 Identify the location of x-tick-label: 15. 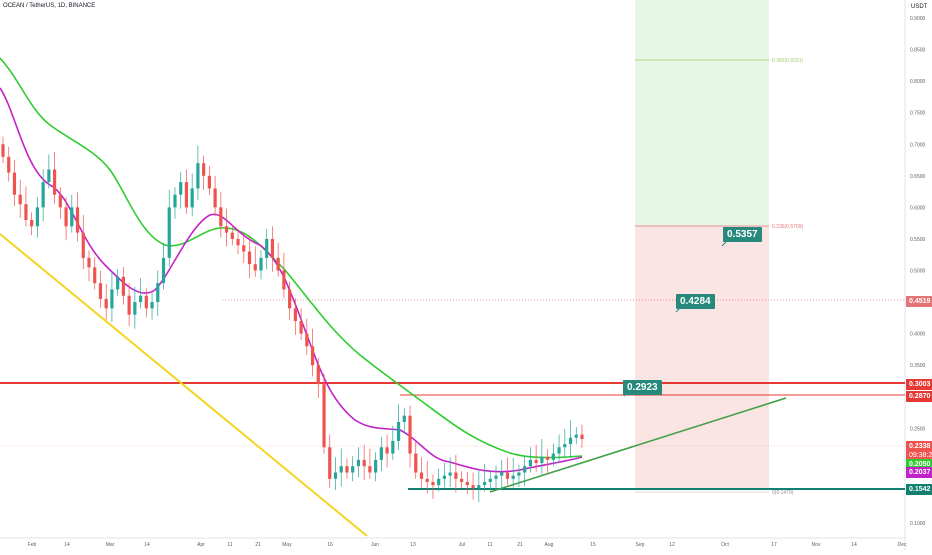
(593, 545).